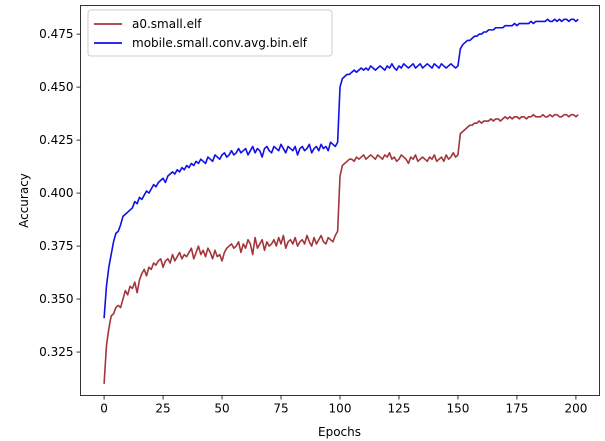  I want to click on x-tick-label: 0, so click(104, 409).